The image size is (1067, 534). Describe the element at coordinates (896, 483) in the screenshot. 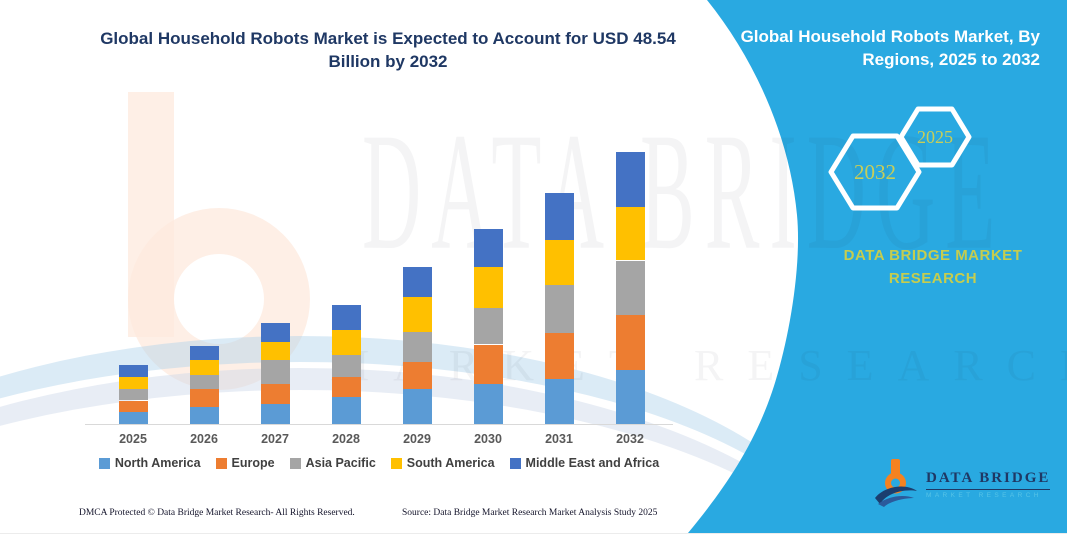

I see `data-bridge-logo-icon` at that location.